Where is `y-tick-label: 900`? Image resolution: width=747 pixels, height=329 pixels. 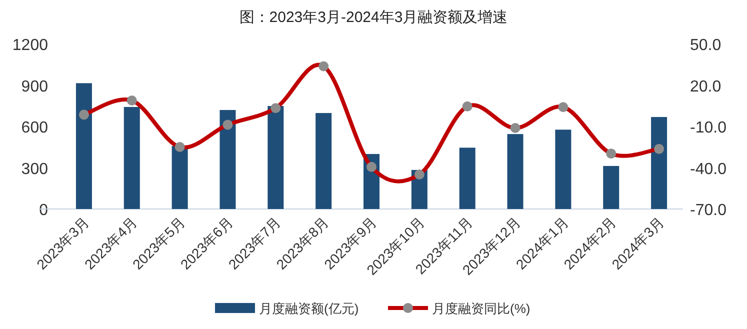
y-tick-label: 900 is located at coordinates (34, 87).